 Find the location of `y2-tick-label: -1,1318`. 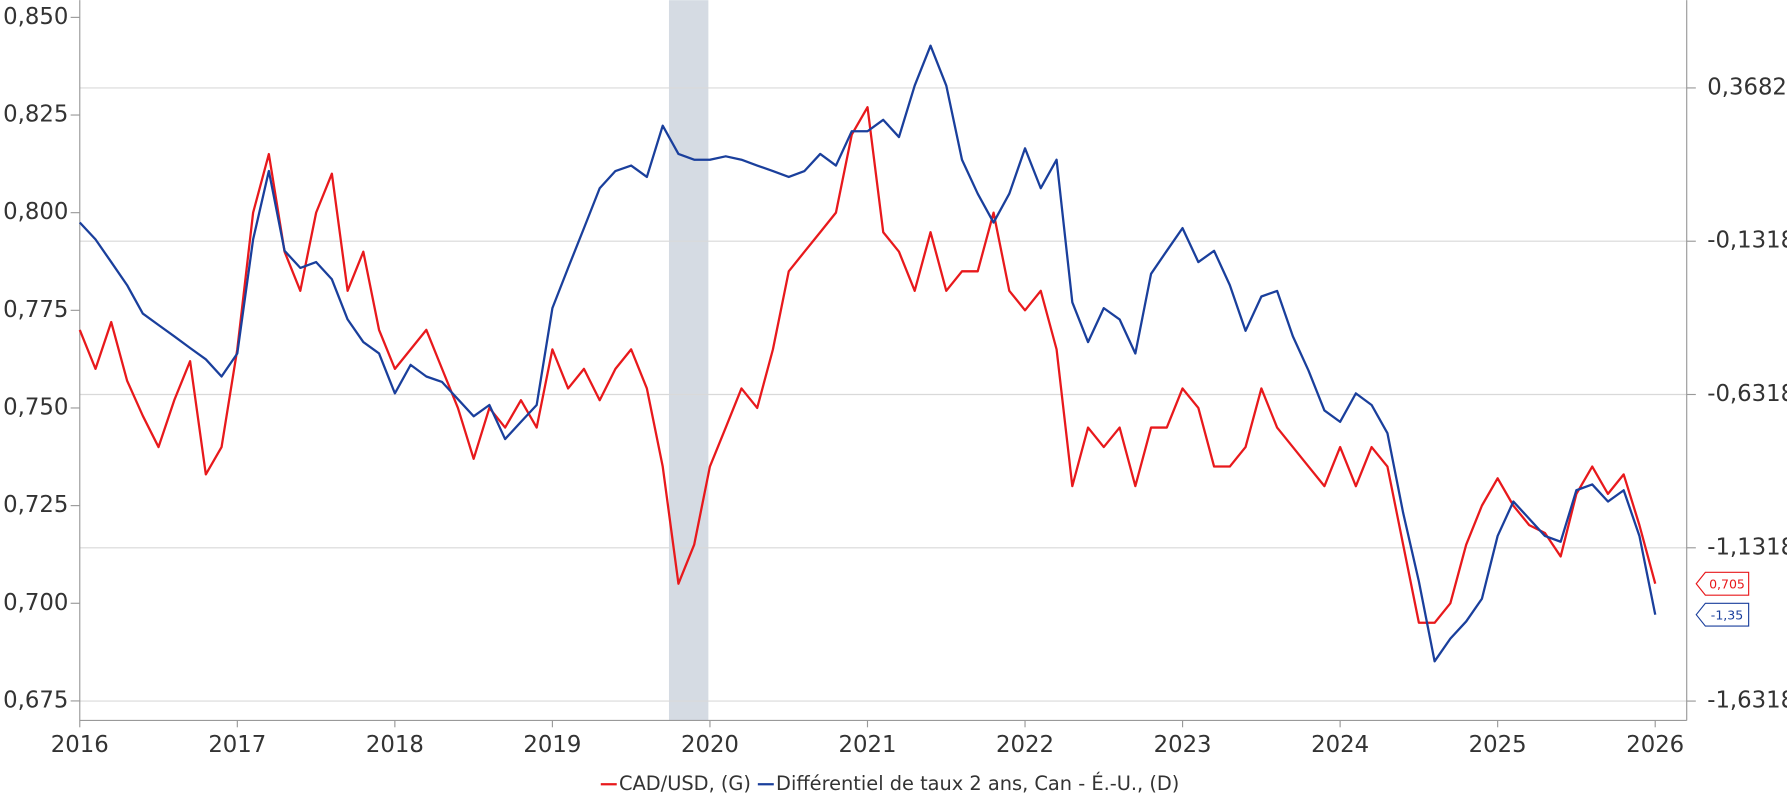

y2-tick-label: -1,1318 is located at coordinates (1747, 547).